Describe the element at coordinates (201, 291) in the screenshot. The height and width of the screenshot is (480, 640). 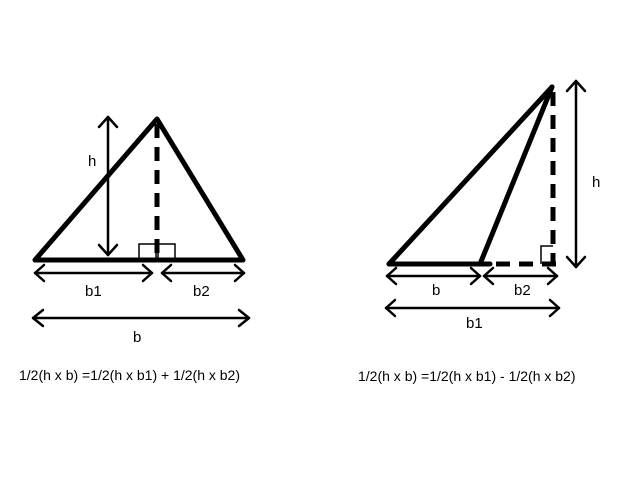
I see `left-b2-label: b2` at that location.